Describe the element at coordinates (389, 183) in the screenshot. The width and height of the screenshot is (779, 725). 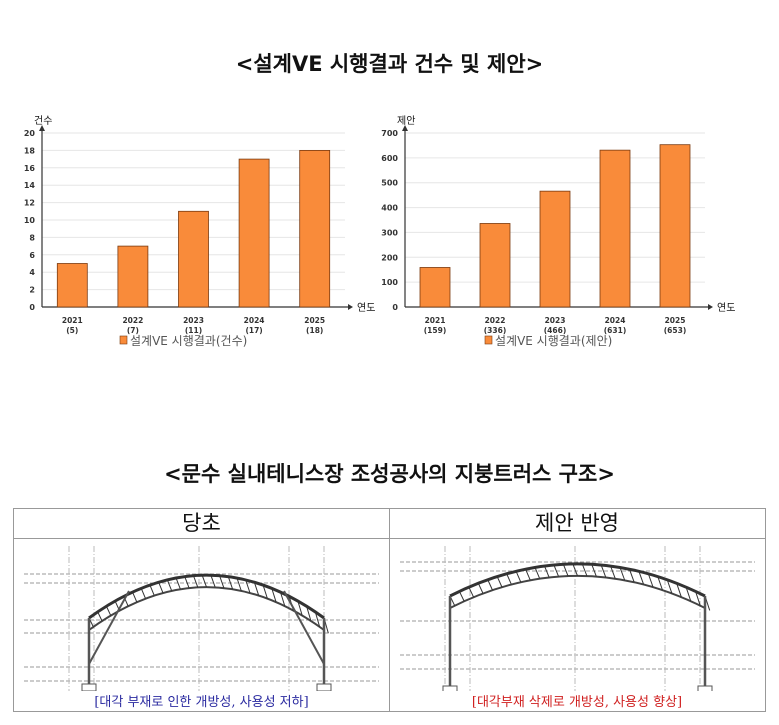
I see `y-tick-label: 500` at that location.